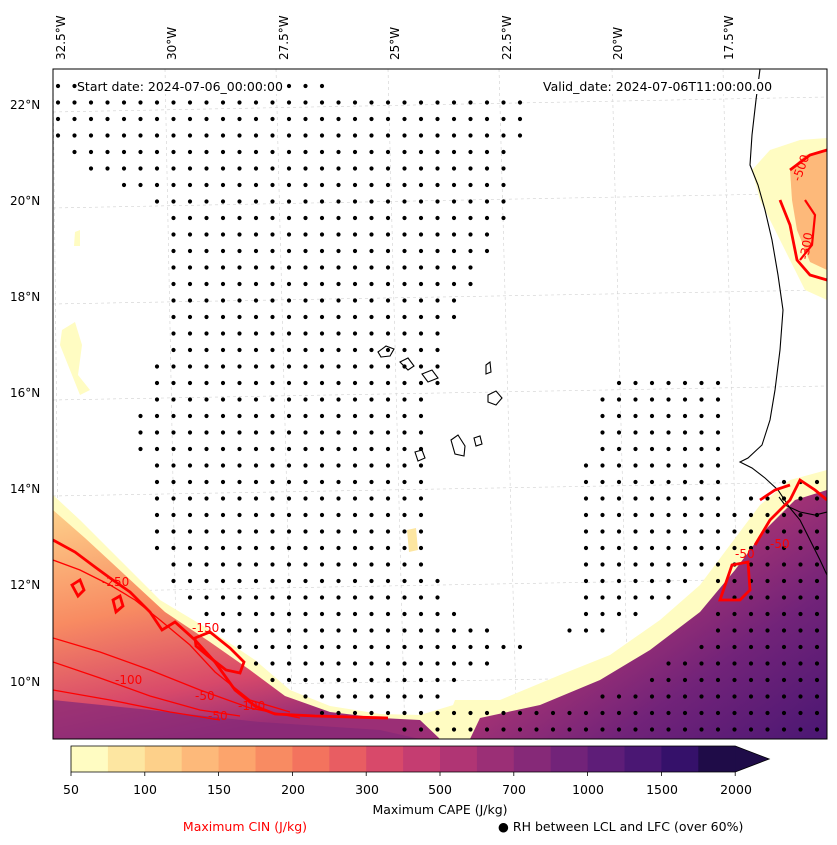 Image resolution: width=837 pixels, height=845 pixels. I want to click on cin-label: -50, so click(745, 554).